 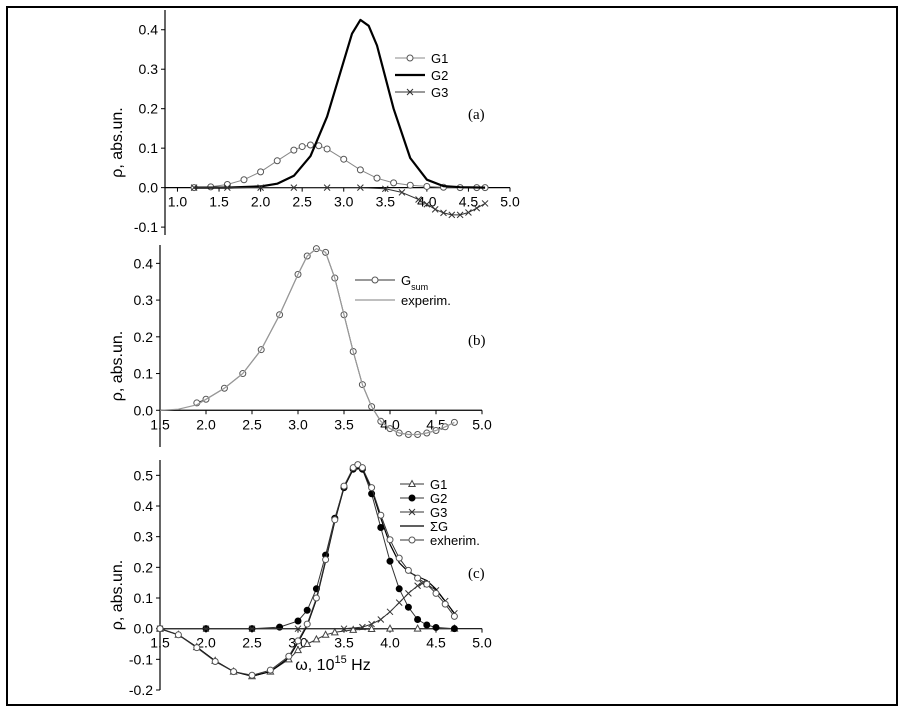 What do you see at coordinates (438, 512) in the screenshot?
I see `legend-label: G3` at bounding box center [438, 512].